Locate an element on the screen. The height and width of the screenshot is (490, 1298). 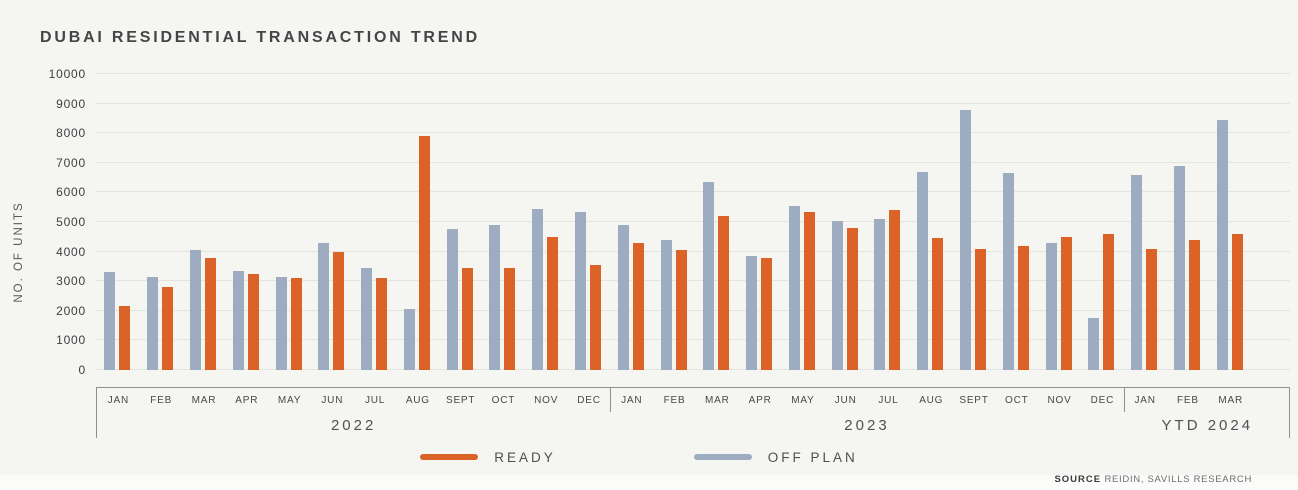
y-tick-label: 3000 is located at coordinates (71, 281).